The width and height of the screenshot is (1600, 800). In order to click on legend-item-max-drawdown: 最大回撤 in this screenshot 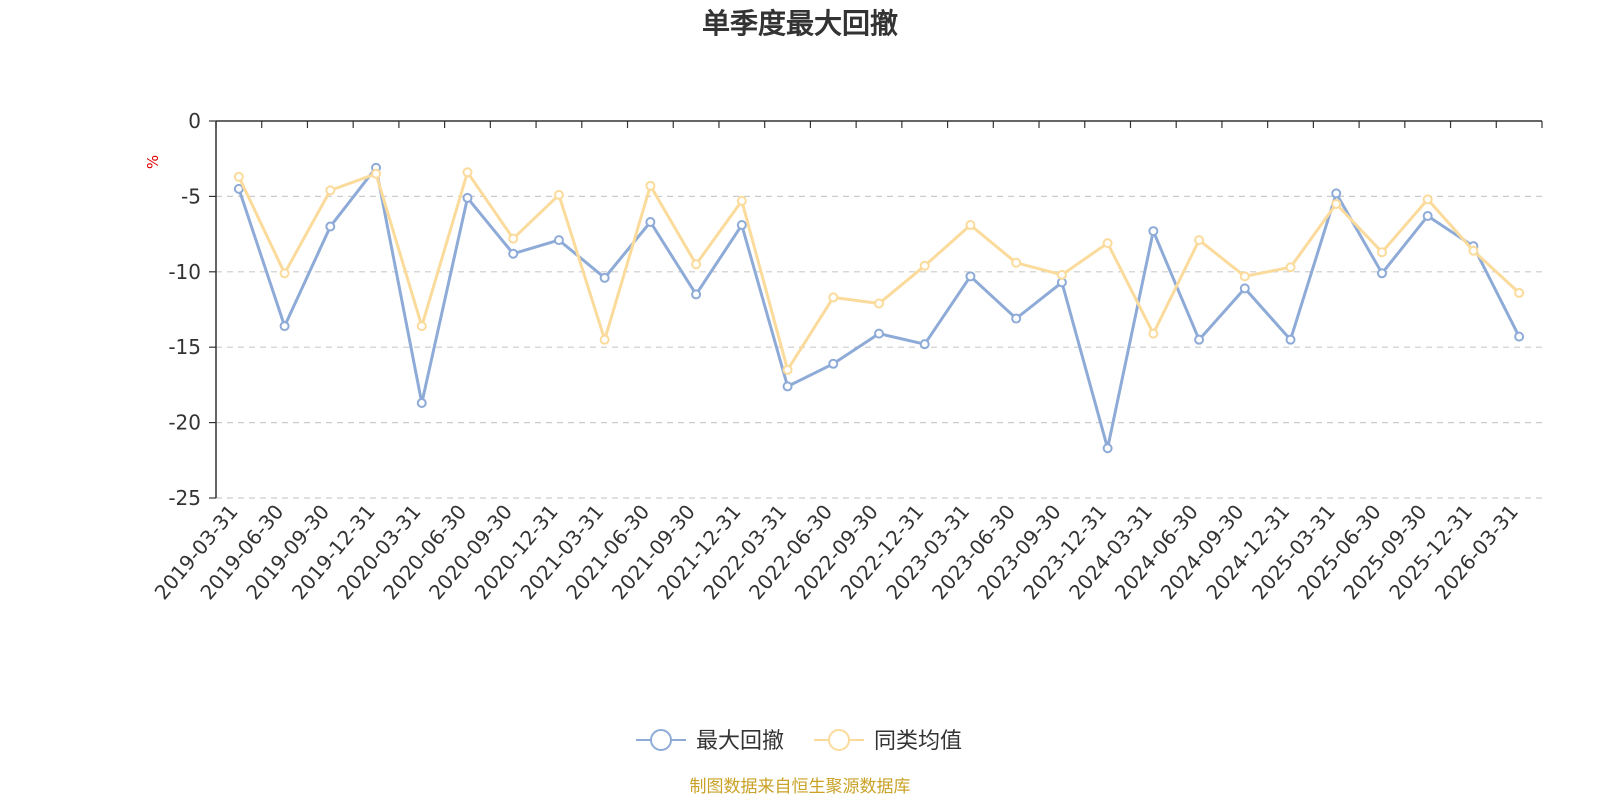, I will do `click(710, 741)`.